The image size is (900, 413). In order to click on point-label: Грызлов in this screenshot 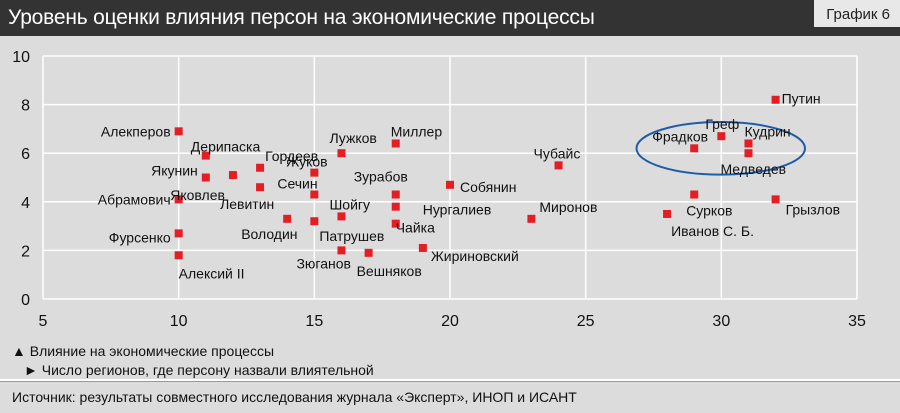, I will do `click(813, 209)`.